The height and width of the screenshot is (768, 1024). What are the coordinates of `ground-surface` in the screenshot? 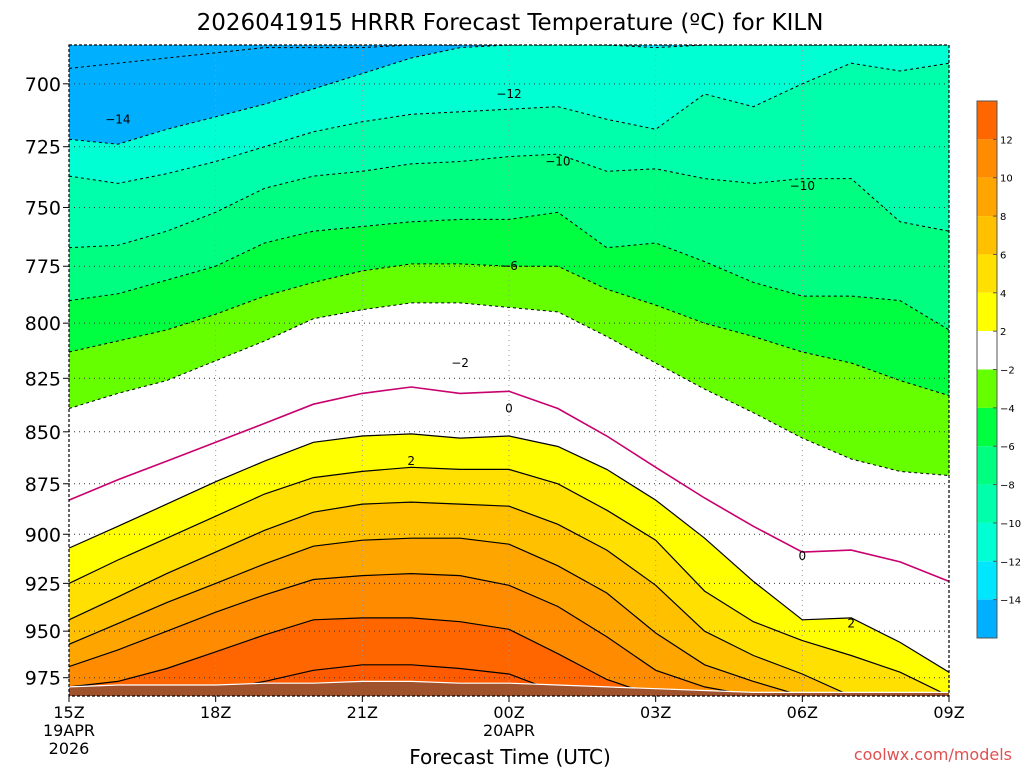 It's located at (509, 688).